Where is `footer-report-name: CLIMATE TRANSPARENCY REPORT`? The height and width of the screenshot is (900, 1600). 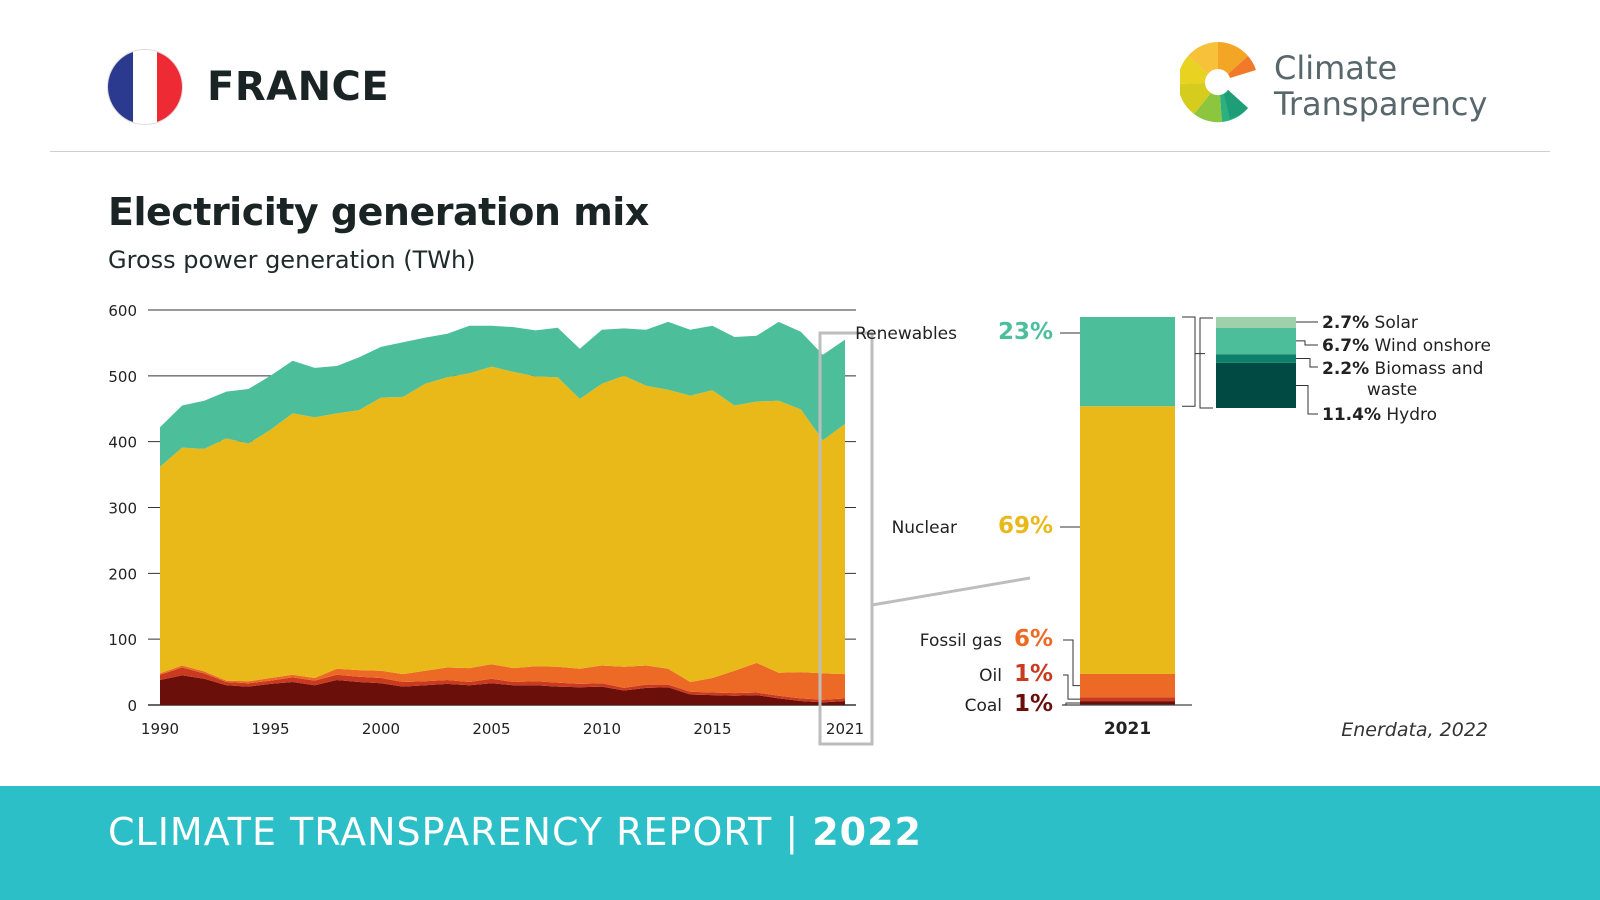 footer-report-name: CLIMATE TRANSPARENCY REPORT is located at coordinates (440, 832).